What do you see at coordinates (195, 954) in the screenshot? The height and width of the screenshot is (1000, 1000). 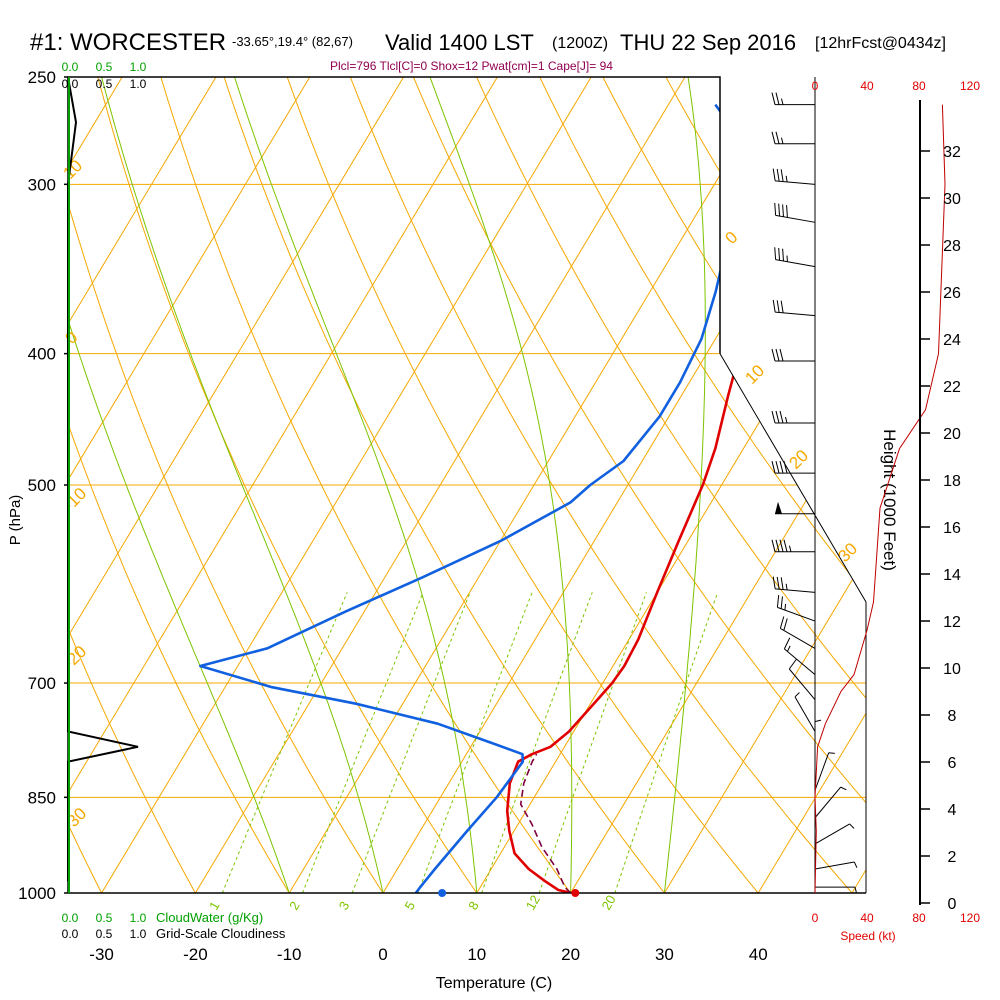 I see `temperature-tick-label: -20` at bounding box center [195, 954].